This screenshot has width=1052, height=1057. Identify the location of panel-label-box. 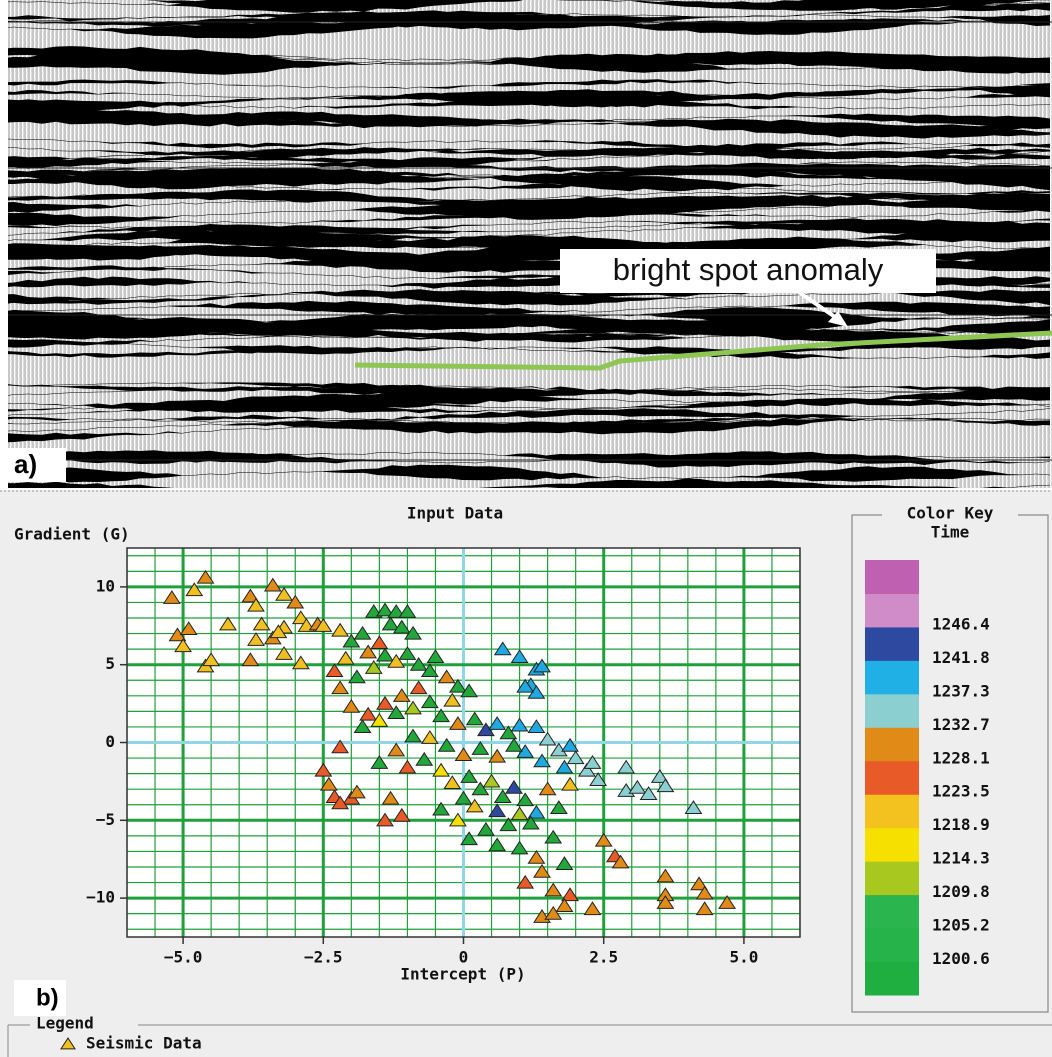
(40, 998).